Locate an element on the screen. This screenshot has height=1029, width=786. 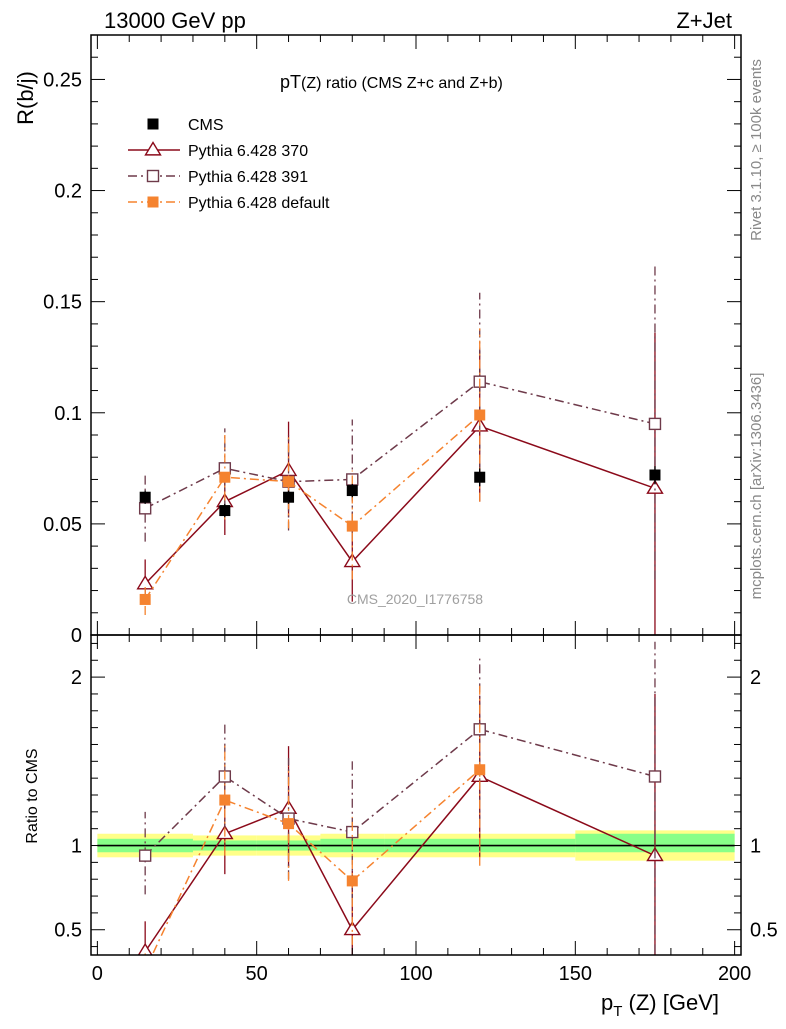
bottom-series-2-line is located at coordinates (316, 862).